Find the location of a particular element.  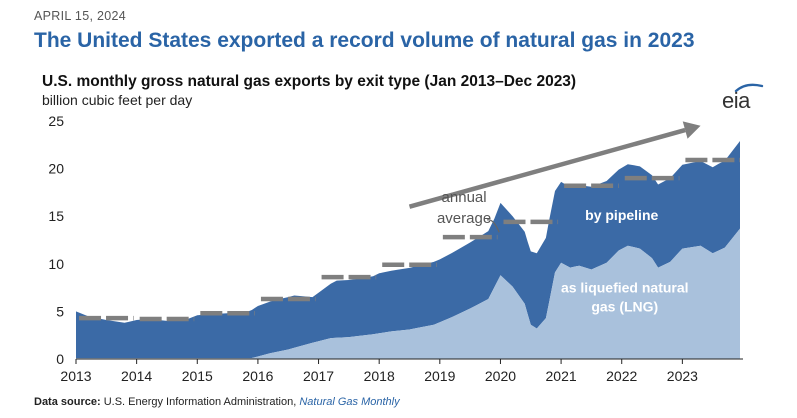

source-org: U.S. Energy Information Administration, is located at coordinates (200, 402).